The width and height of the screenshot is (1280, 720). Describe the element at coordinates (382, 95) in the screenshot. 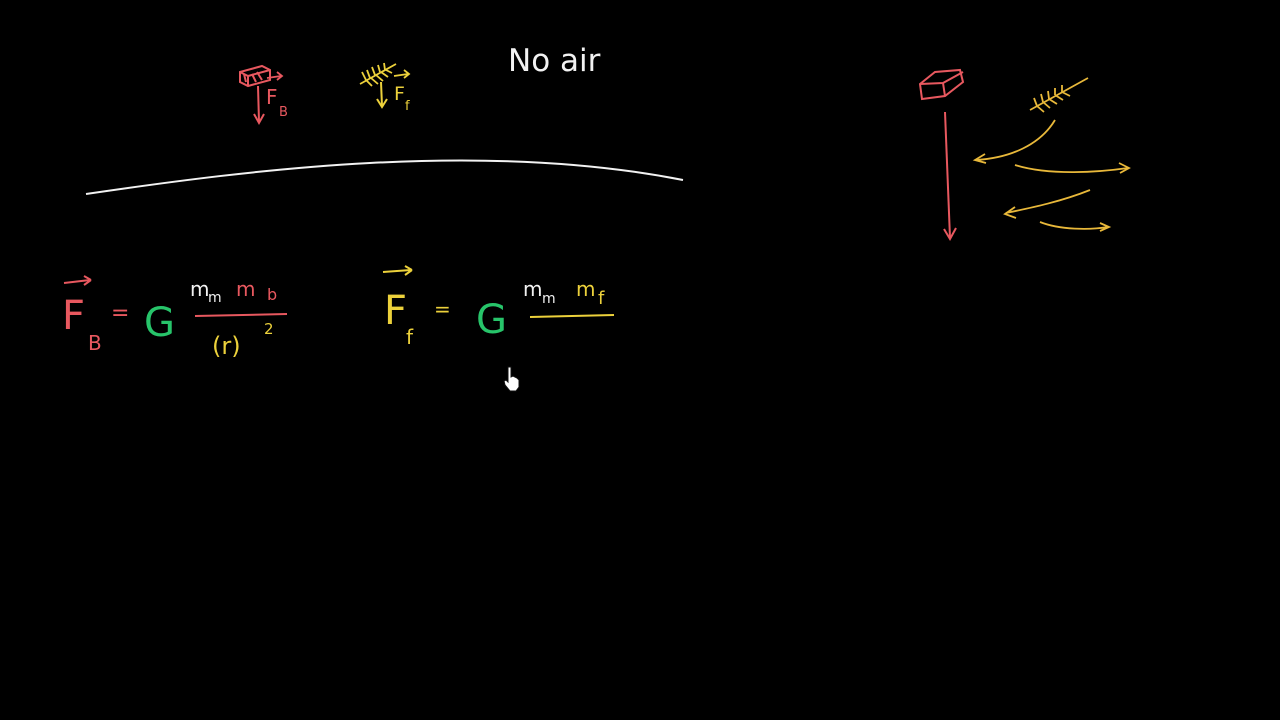

I see `feather-force-arrow` at that location.